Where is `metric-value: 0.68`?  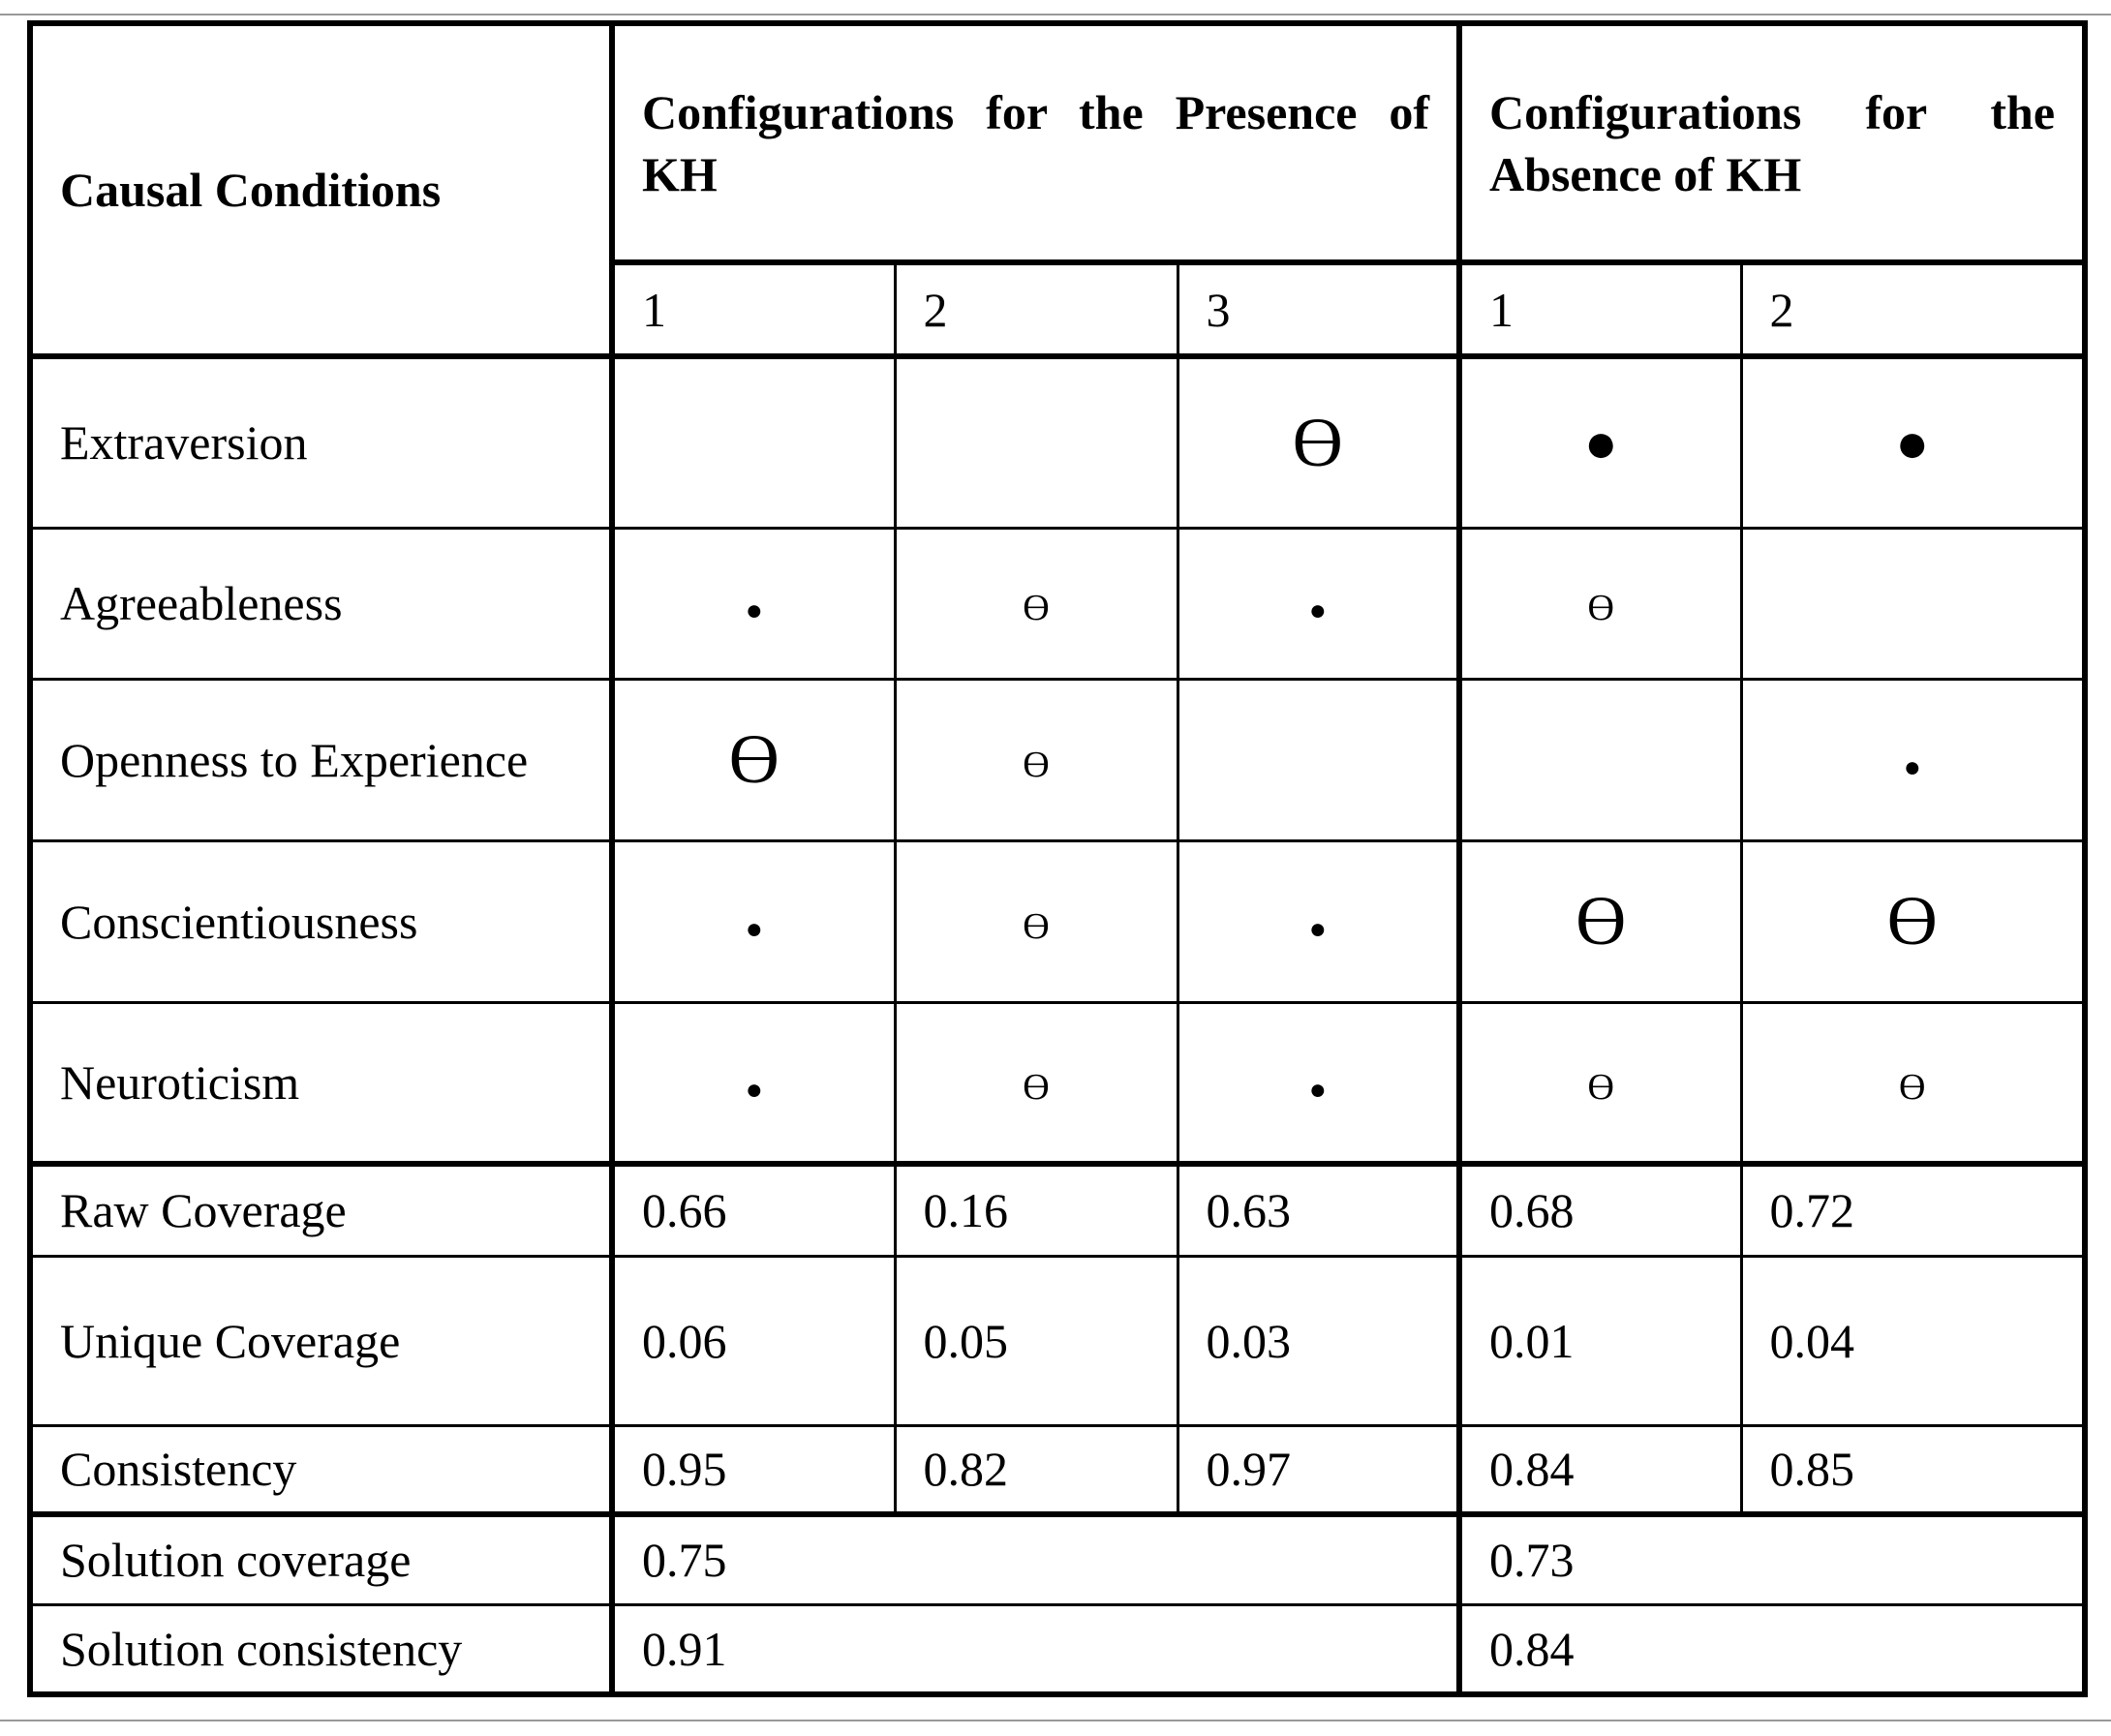
metric-value: 0.68 is located at coordinates (1600, 1210).